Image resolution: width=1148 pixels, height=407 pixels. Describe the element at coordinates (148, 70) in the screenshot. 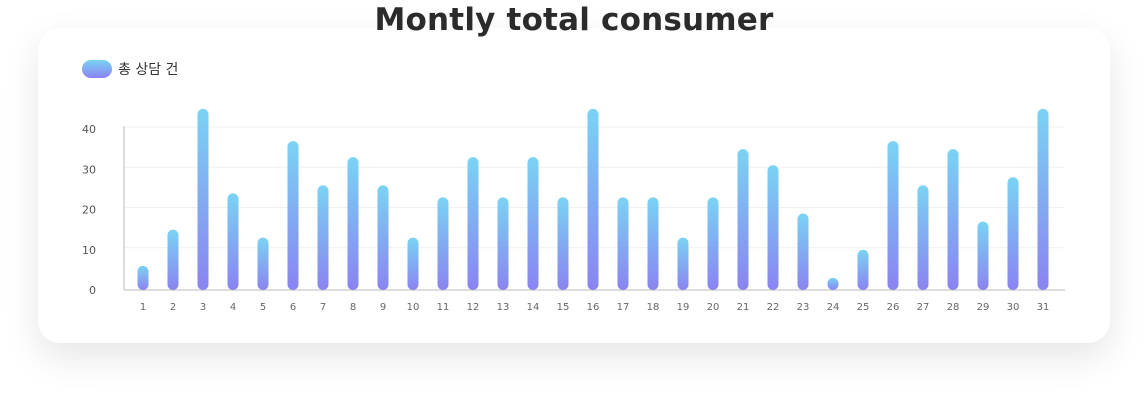

I see `legend-label: 총 상담 건` at that location.